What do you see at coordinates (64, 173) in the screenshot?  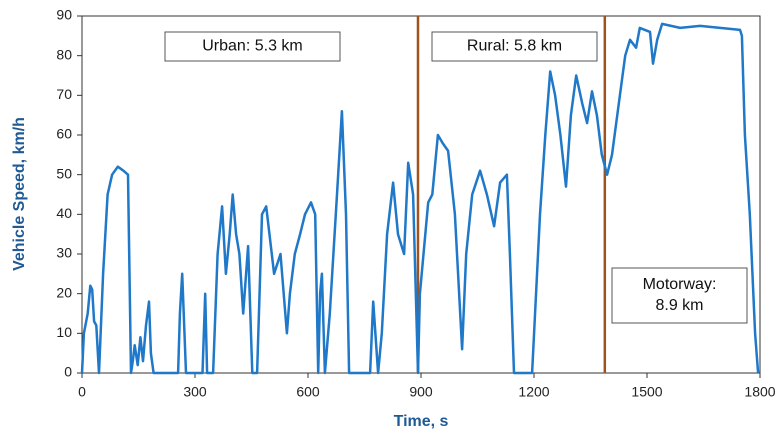 I see `y-tick-label: 50` at bounding box center [64, 173].